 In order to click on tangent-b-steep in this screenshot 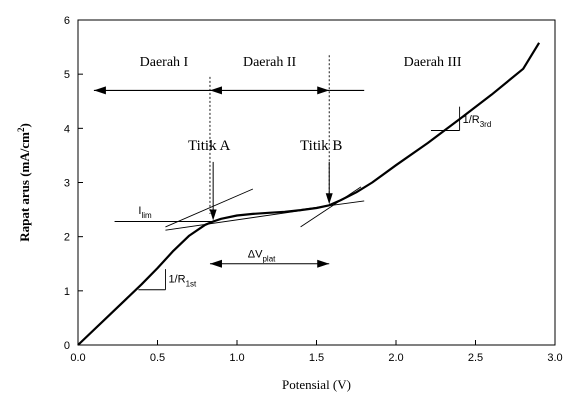, I will do `click(331, 207)`.